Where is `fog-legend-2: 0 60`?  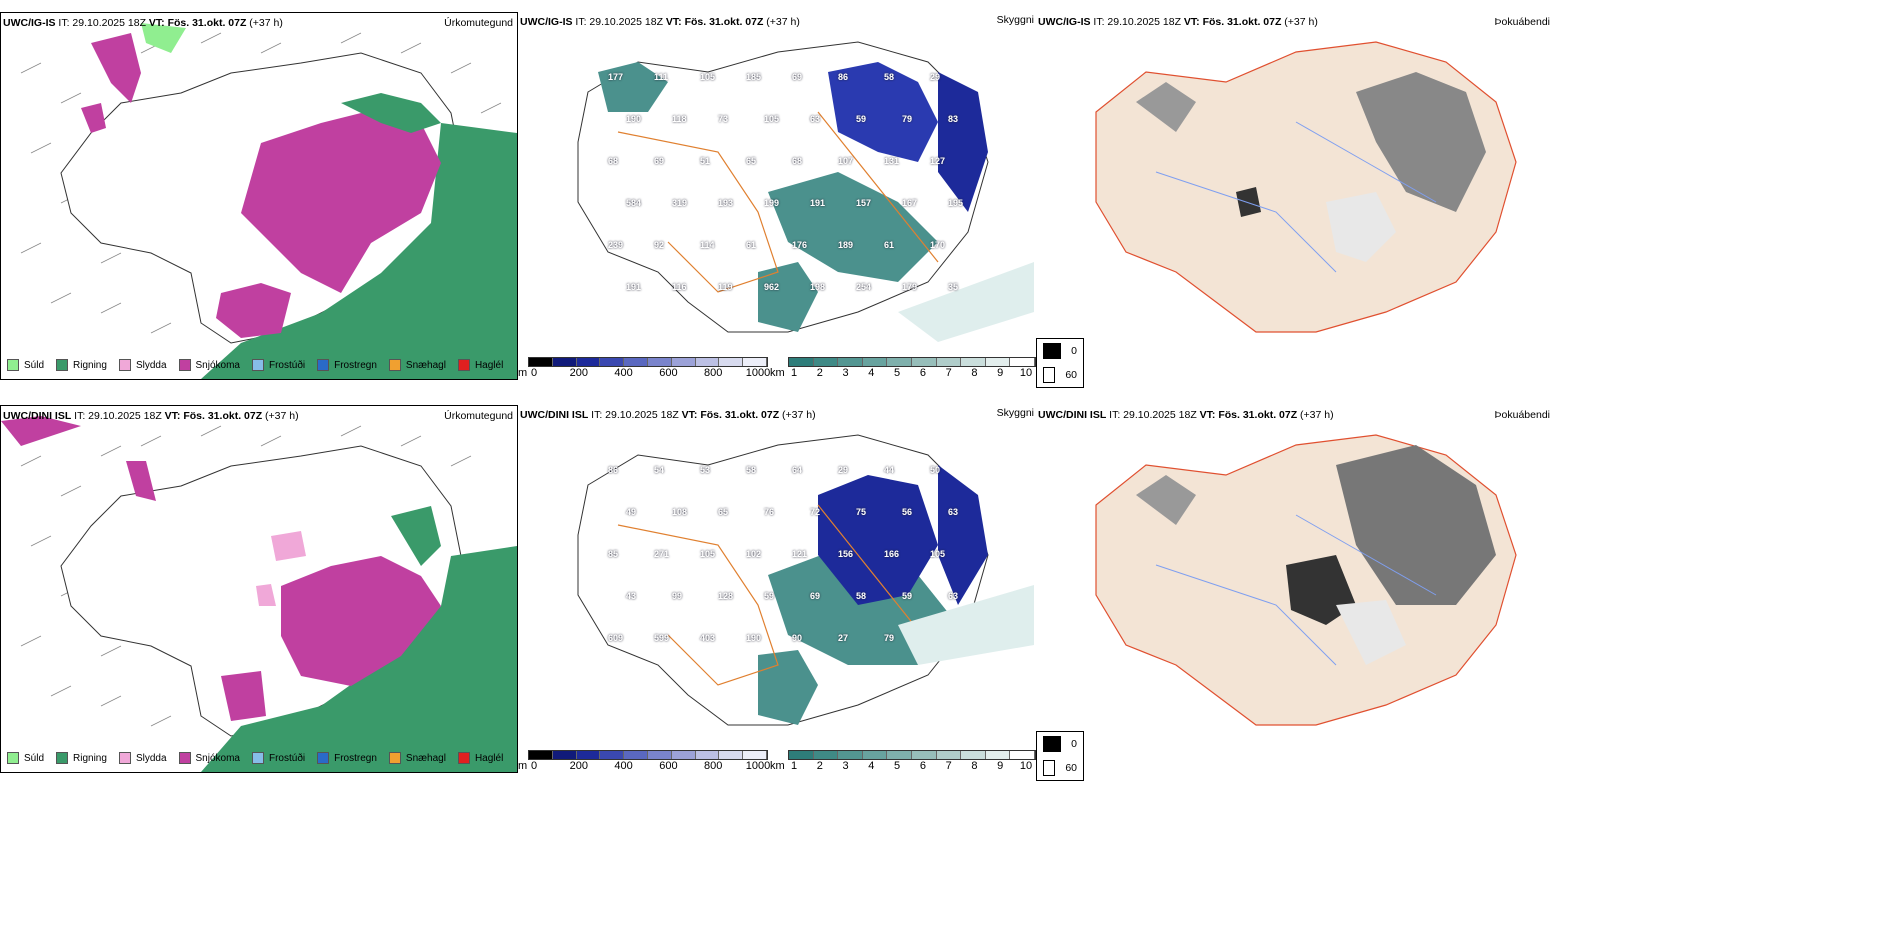
fog-legend-2: 0 60 is located at coordinates (1060, 756).